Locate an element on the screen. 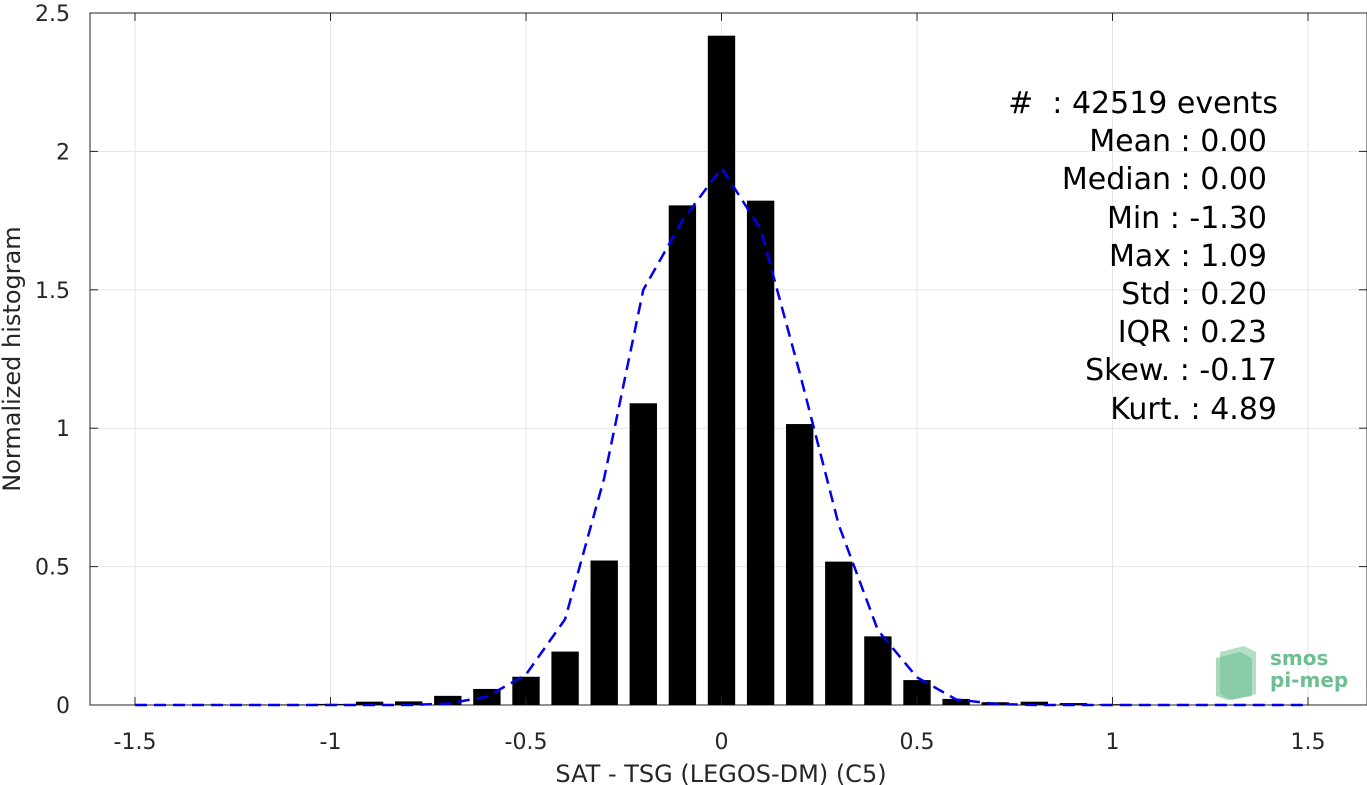  stat-line: Mean : 0.00 is located at coordinates (1178, 142).